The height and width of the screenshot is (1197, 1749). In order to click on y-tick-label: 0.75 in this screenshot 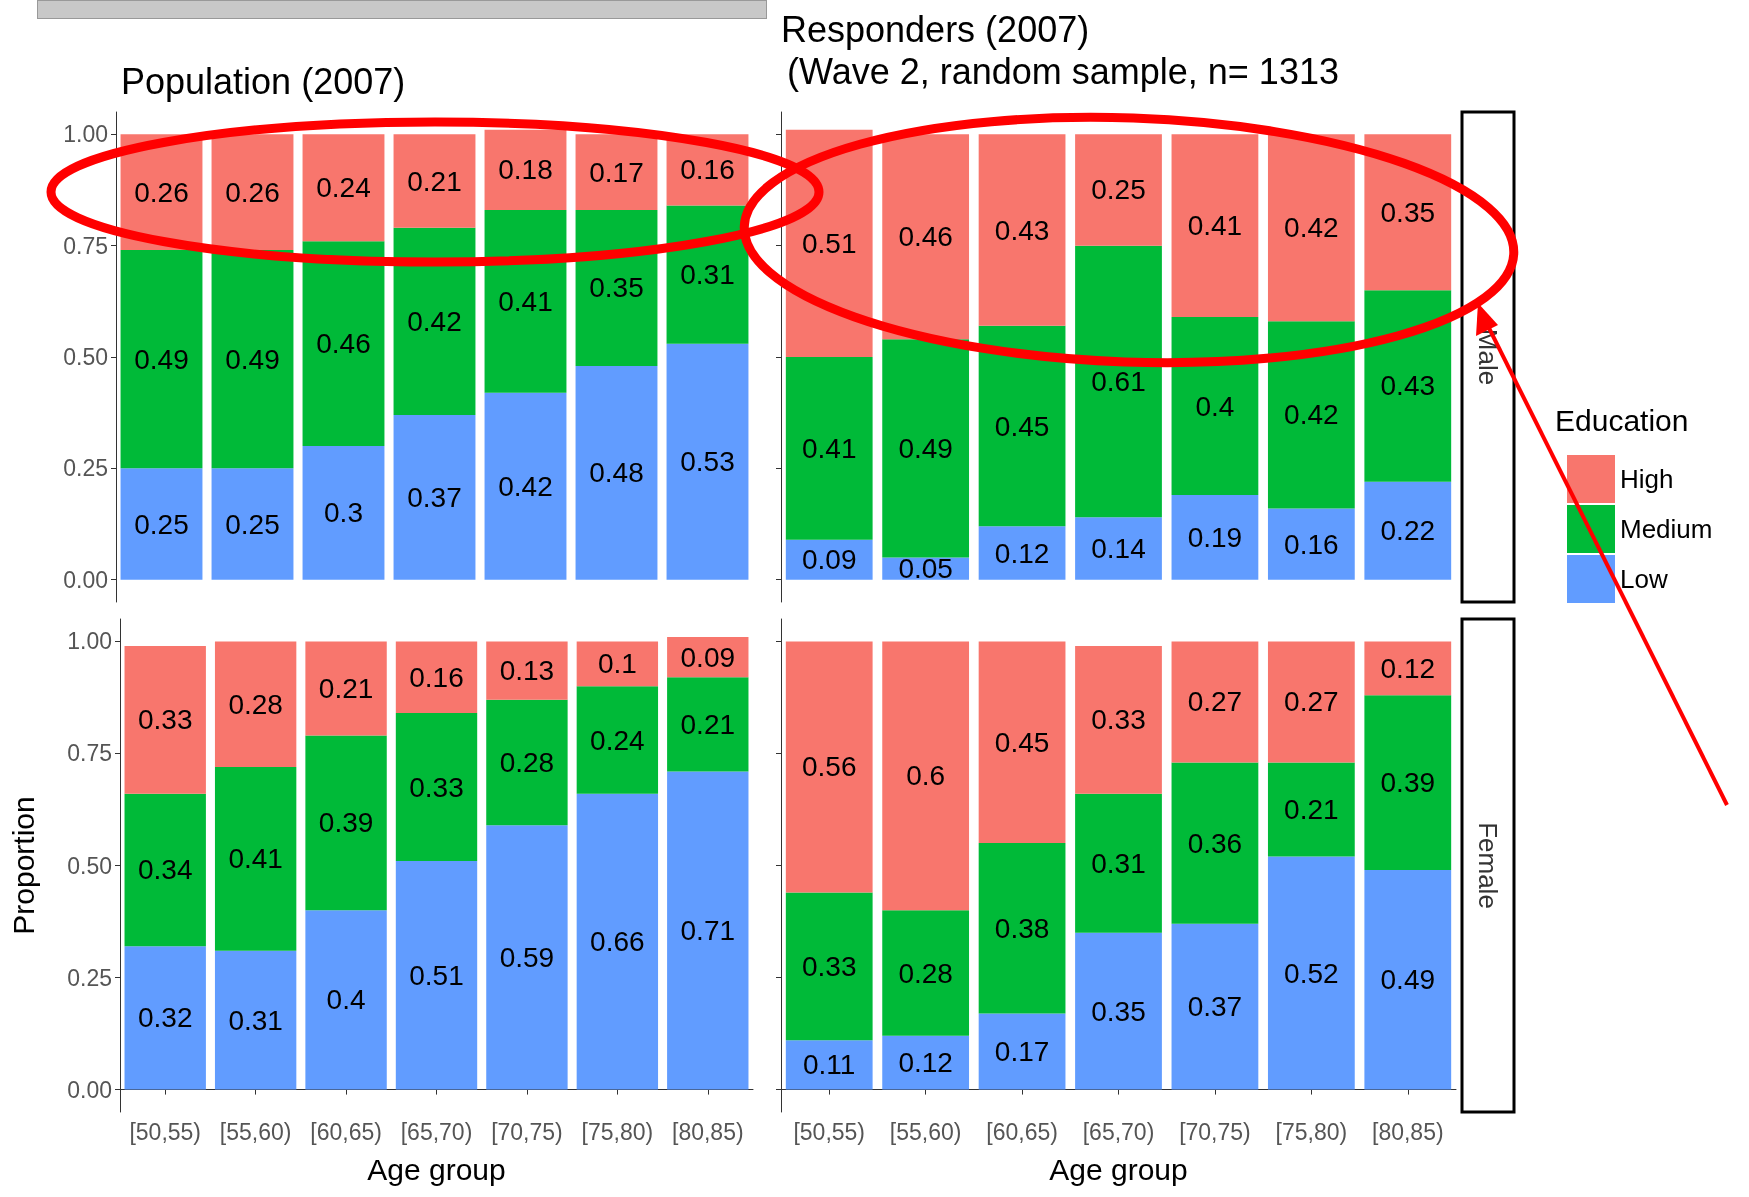, I will do `click(85, 245)`.